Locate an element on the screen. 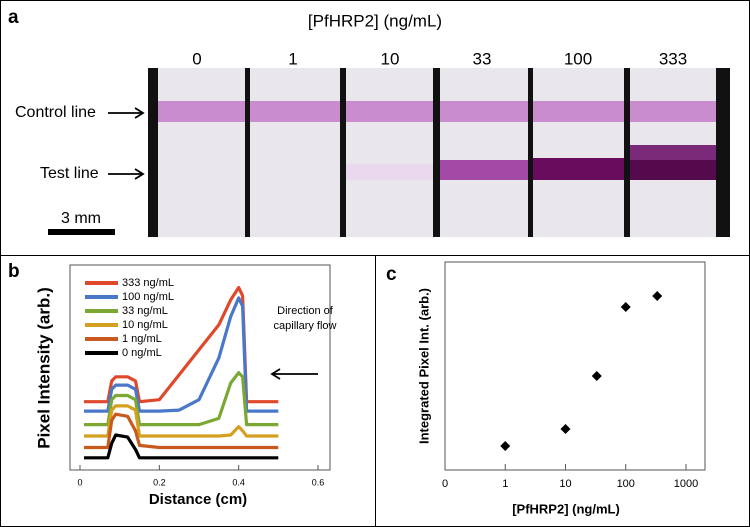 The height and width of the screenshot is (527, 750). concentration-label: 0 is located at coordinates (196, 58).